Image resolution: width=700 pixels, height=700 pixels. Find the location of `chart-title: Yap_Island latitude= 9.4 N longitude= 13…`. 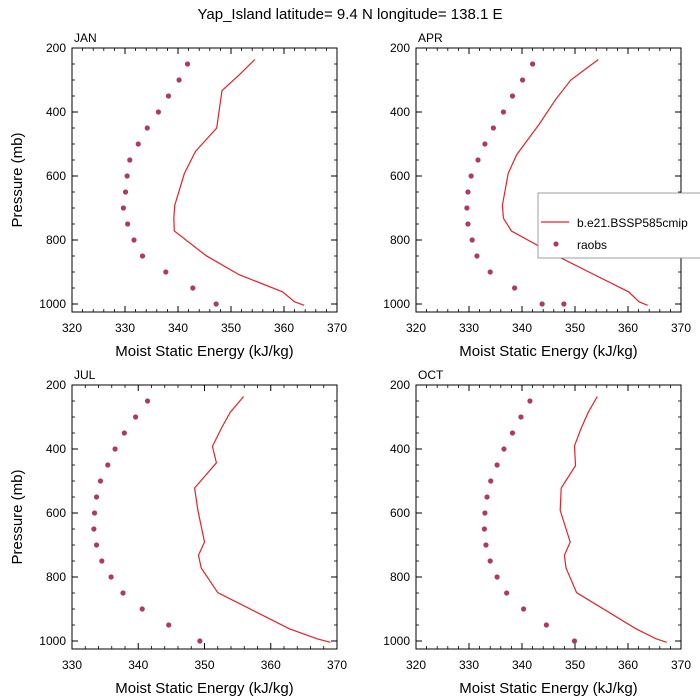

chart-title: Yap_Island latitude= 9.4 N longitude= 13… is located at coordinates (350, 14).